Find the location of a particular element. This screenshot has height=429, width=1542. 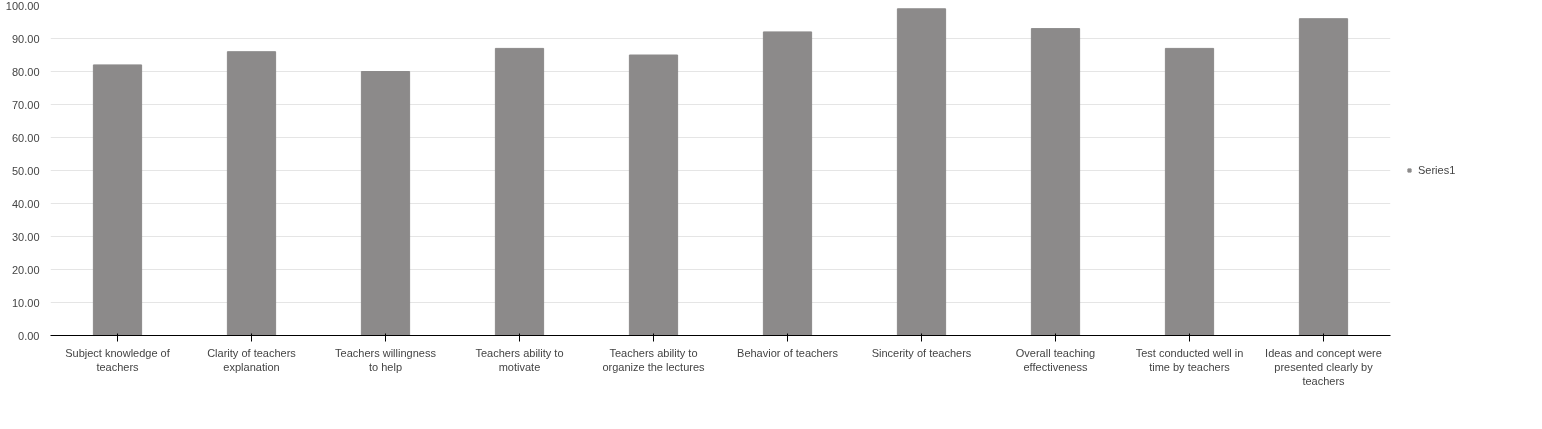

x-tick-label: Teachers ability to organize the lectures is located at coordinates (654, 359).